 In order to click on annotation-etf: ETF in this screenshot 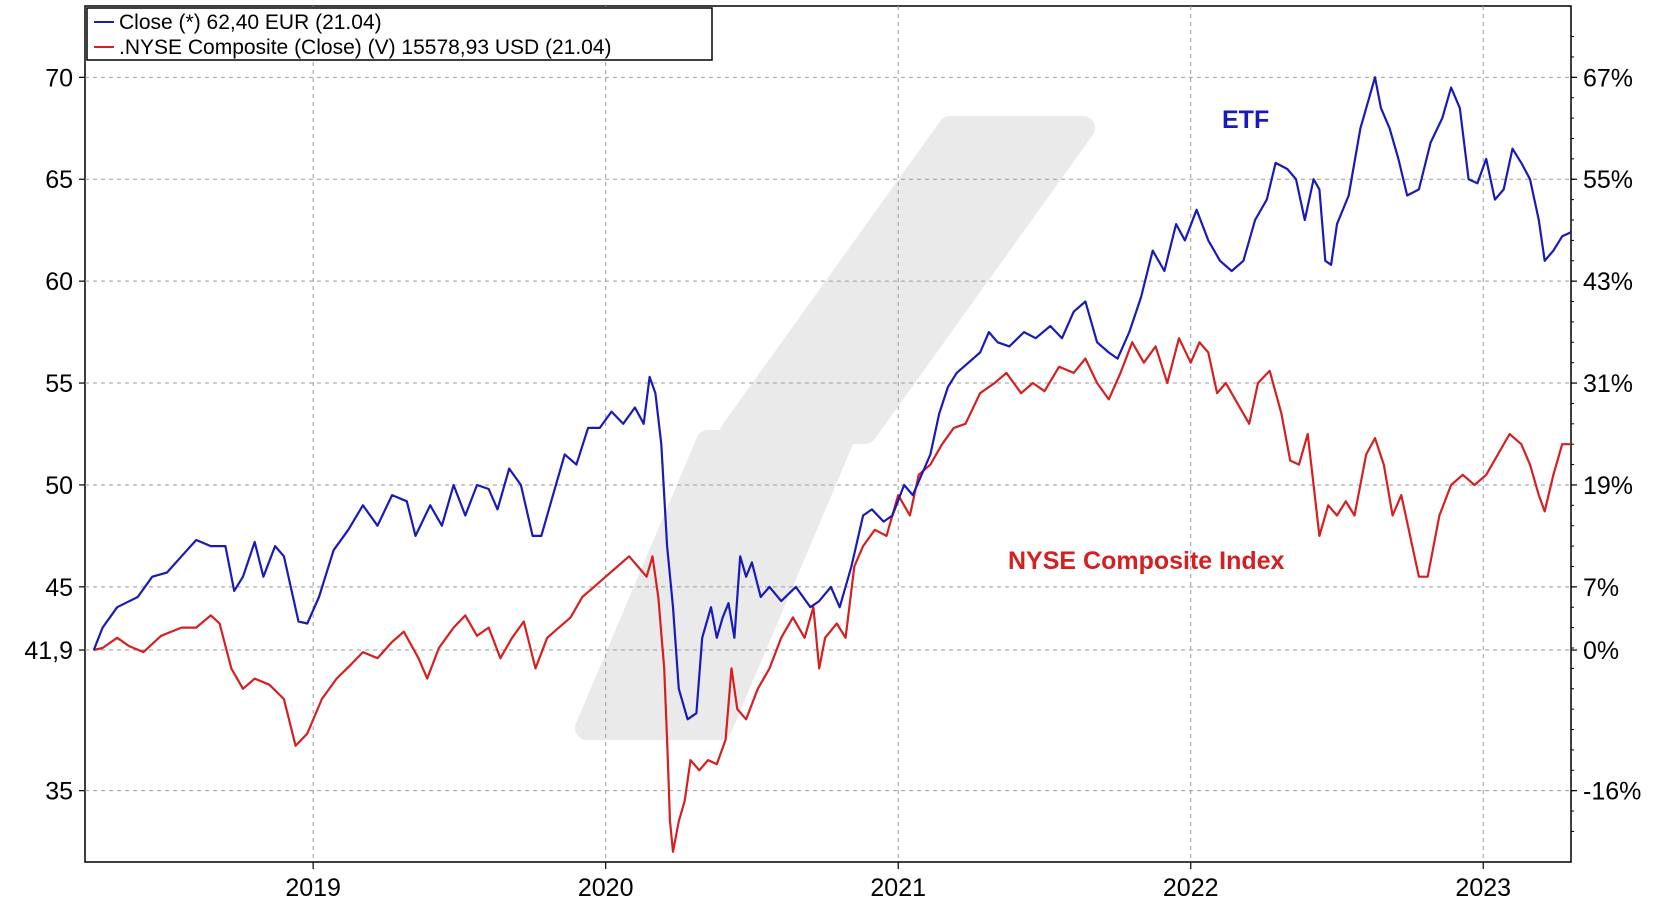, I will do `click(1245, 120)`.